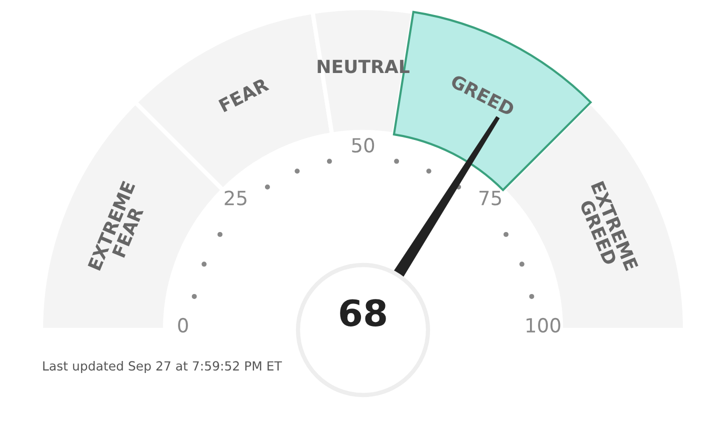  Describe the element at coordinates (490, 198) in the screenshot. I see `text: 75` at that location.